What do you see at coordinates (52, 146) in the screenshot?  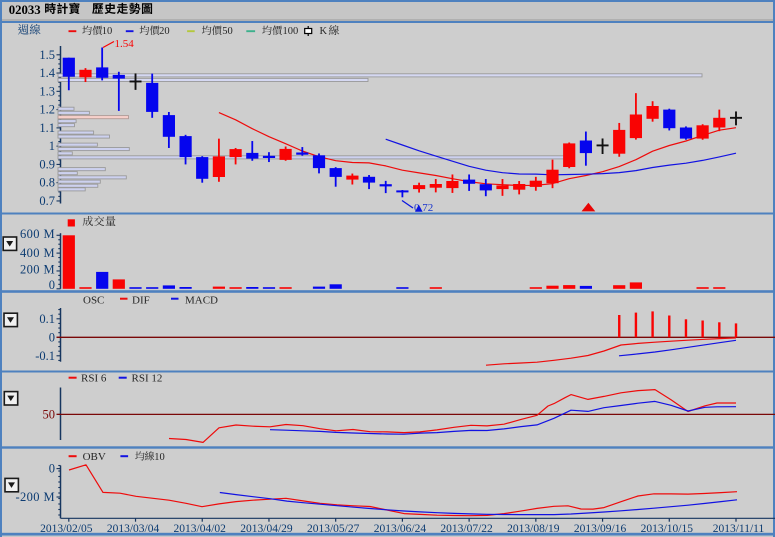 I see `svg-text: 1` at bounding box center [52, 146].